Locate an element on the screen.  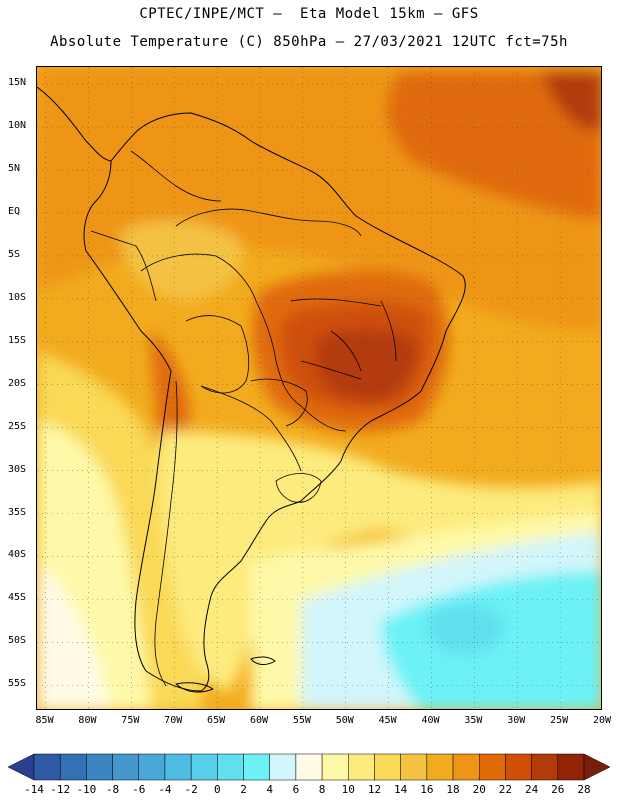
colorbar-tick-label: 10 is located at coordinates (348, 789).